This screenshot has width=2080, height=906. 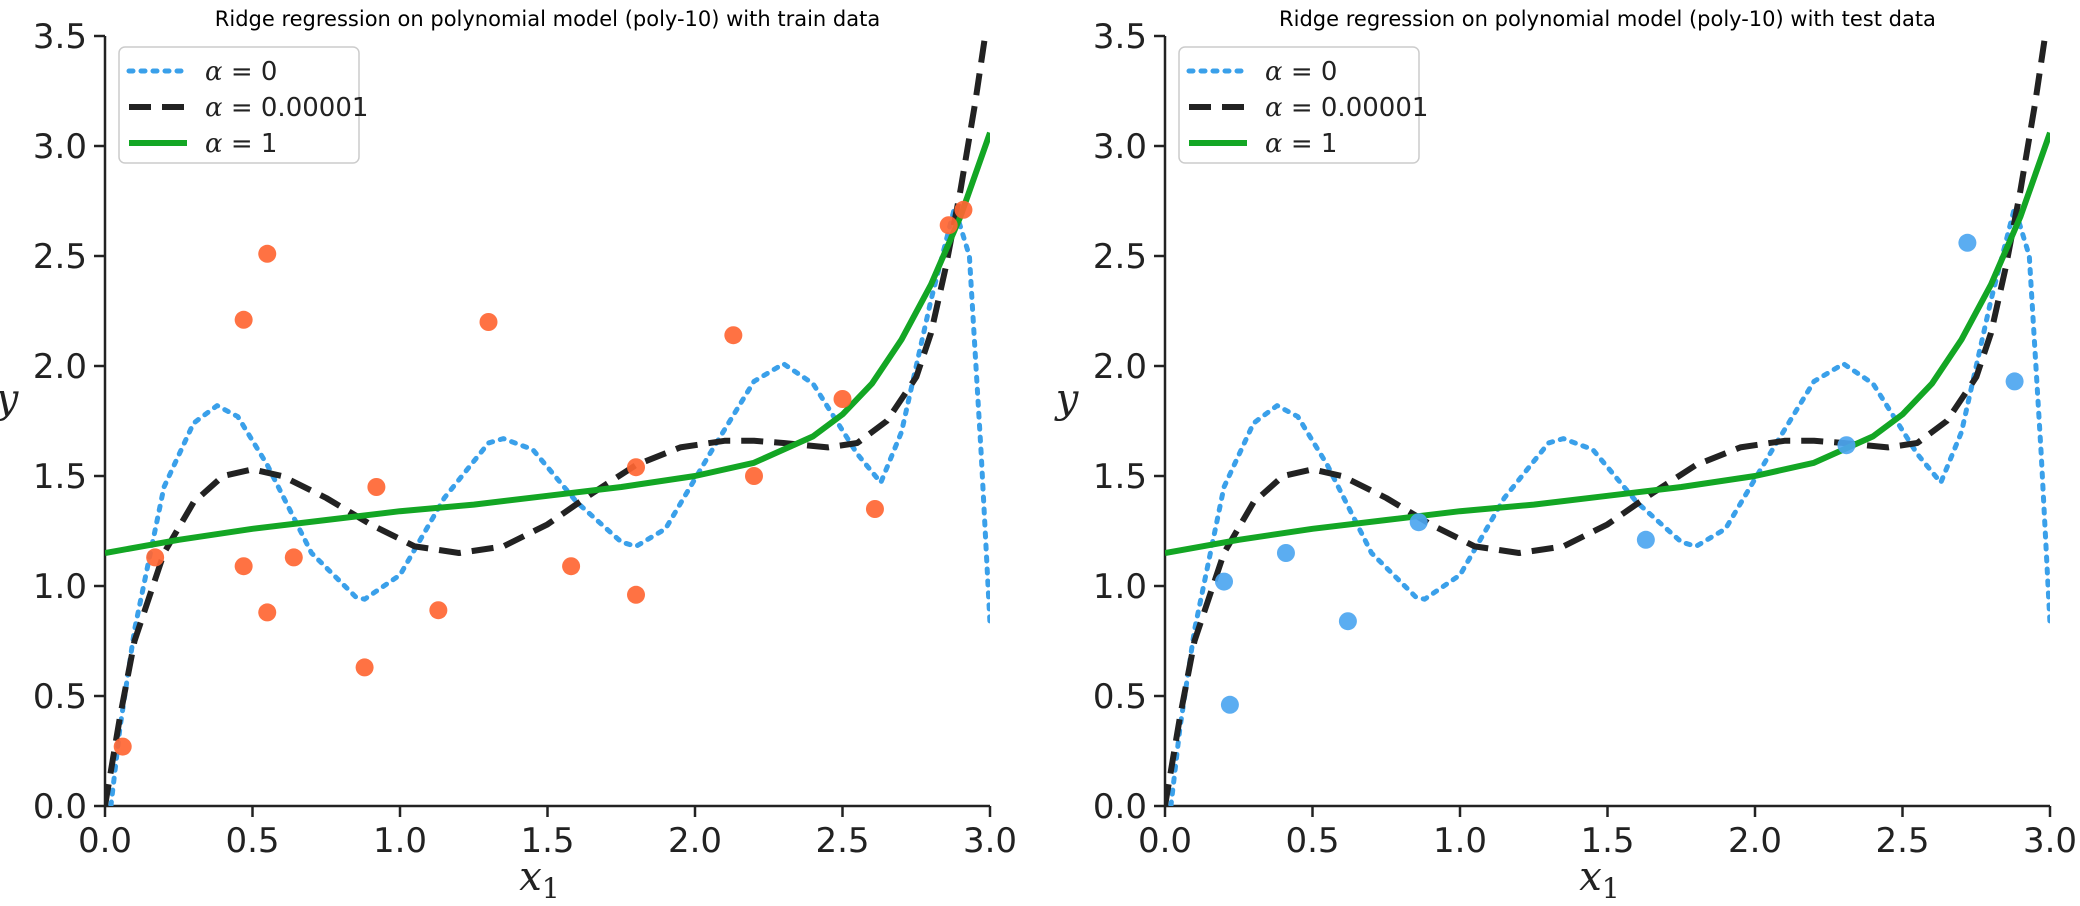 What do you see at coordinates (530, 877) in the screenshot?
I see `x-axis-label-main: x` at bounding box center [530, 877].